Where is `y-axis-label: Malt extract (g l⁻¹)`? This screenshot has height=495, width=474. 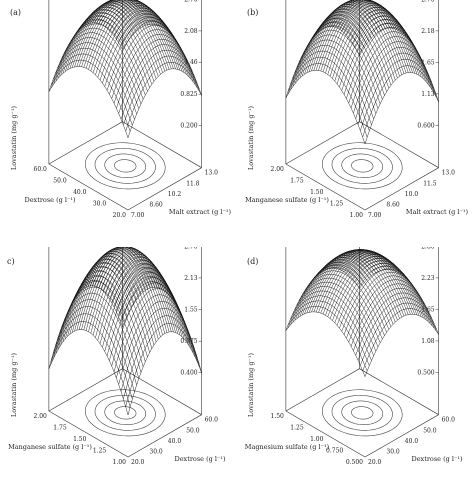 y-axis-label: Malt extract (g l⁻¹) is located at coordinates (200, 212).